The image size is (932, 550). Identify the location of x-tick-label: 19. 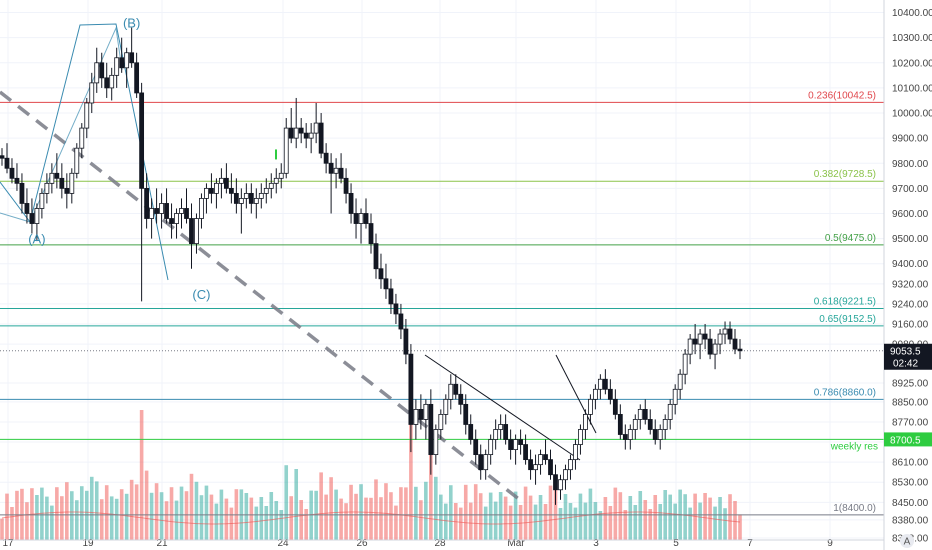
(88, 543).